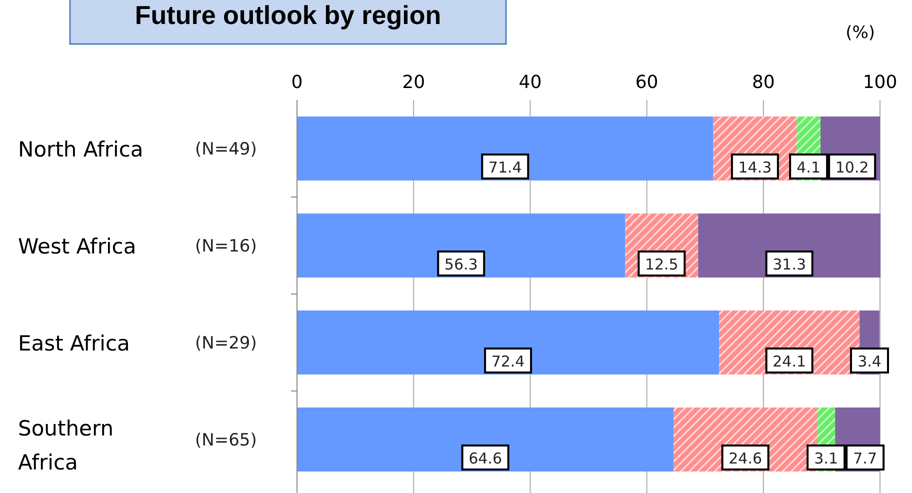 This screenshot has width=912, height=493. I want to click on chart-title: Future outlook by region, so click(288, 15).